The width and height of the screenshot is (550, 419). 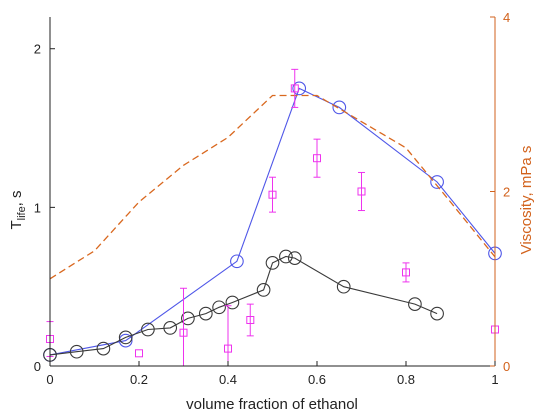 I want to click on y-tick-label-right-0: 0, so click(x=506, y=366).